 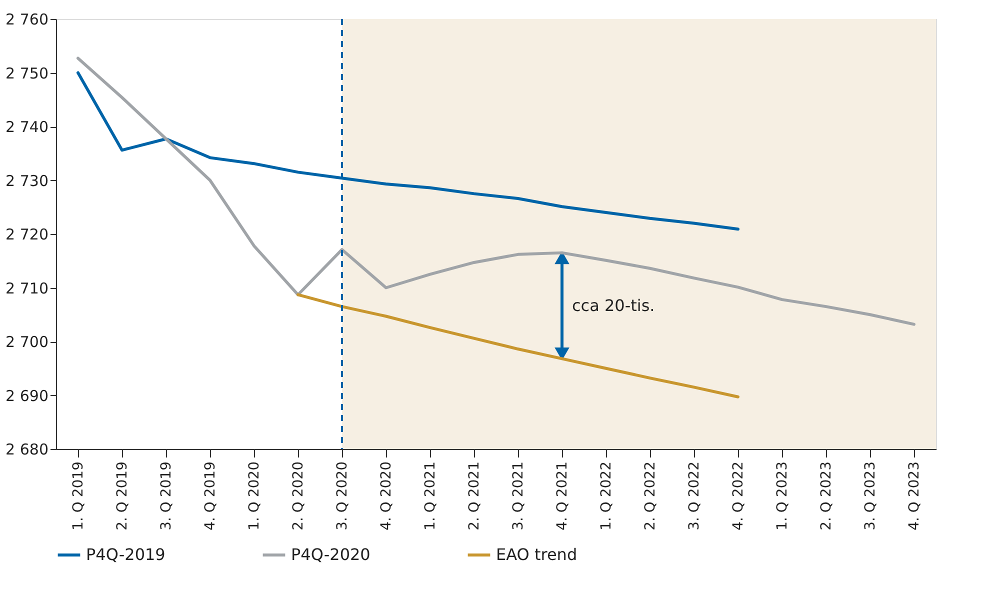 I want to click on x-tick-label: 3. Q 2019, so click(x=166, y=496).